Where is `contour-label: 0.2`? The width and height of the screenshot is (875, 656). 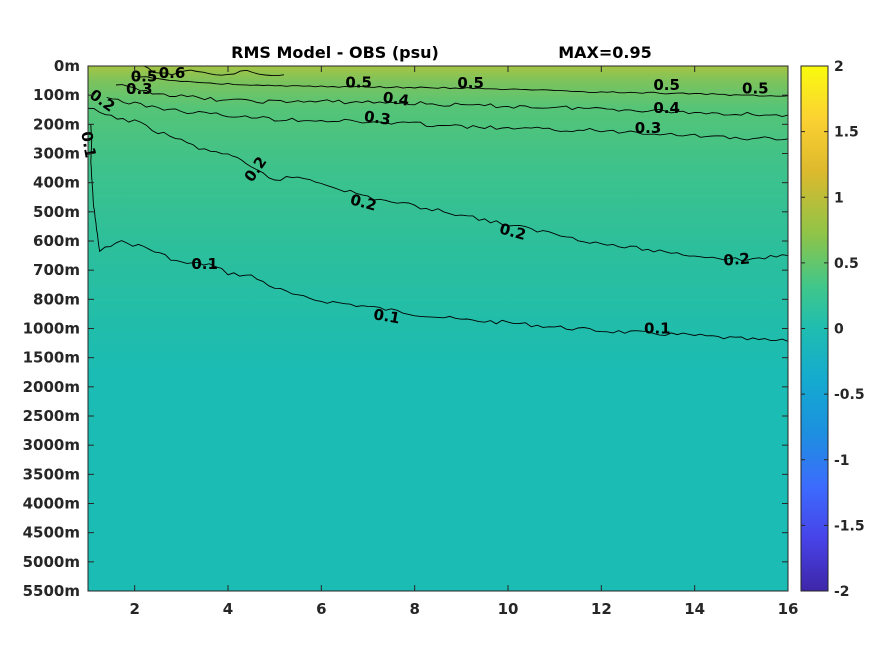 contour-label: 0.2 is located at coordinates (737, 259).